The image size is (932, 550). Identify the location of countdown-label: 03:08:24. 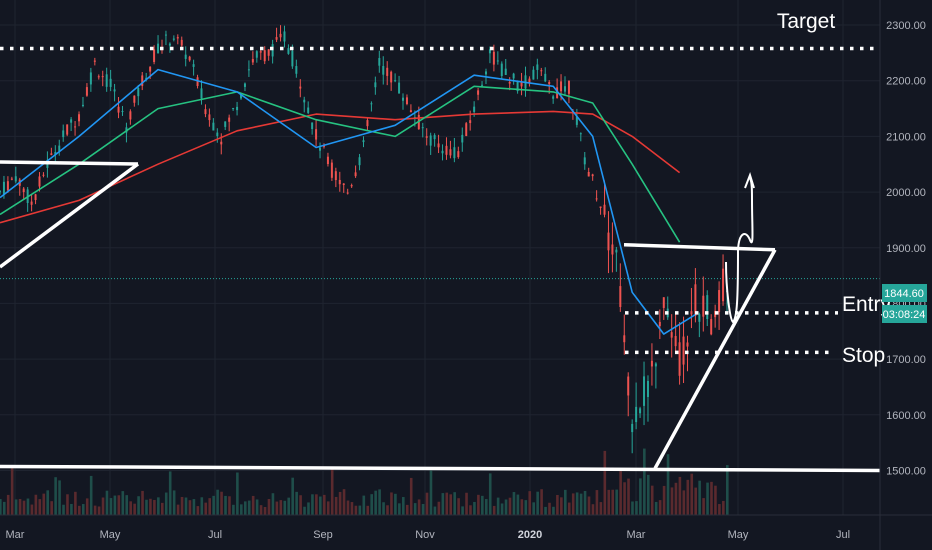
(904, 315).